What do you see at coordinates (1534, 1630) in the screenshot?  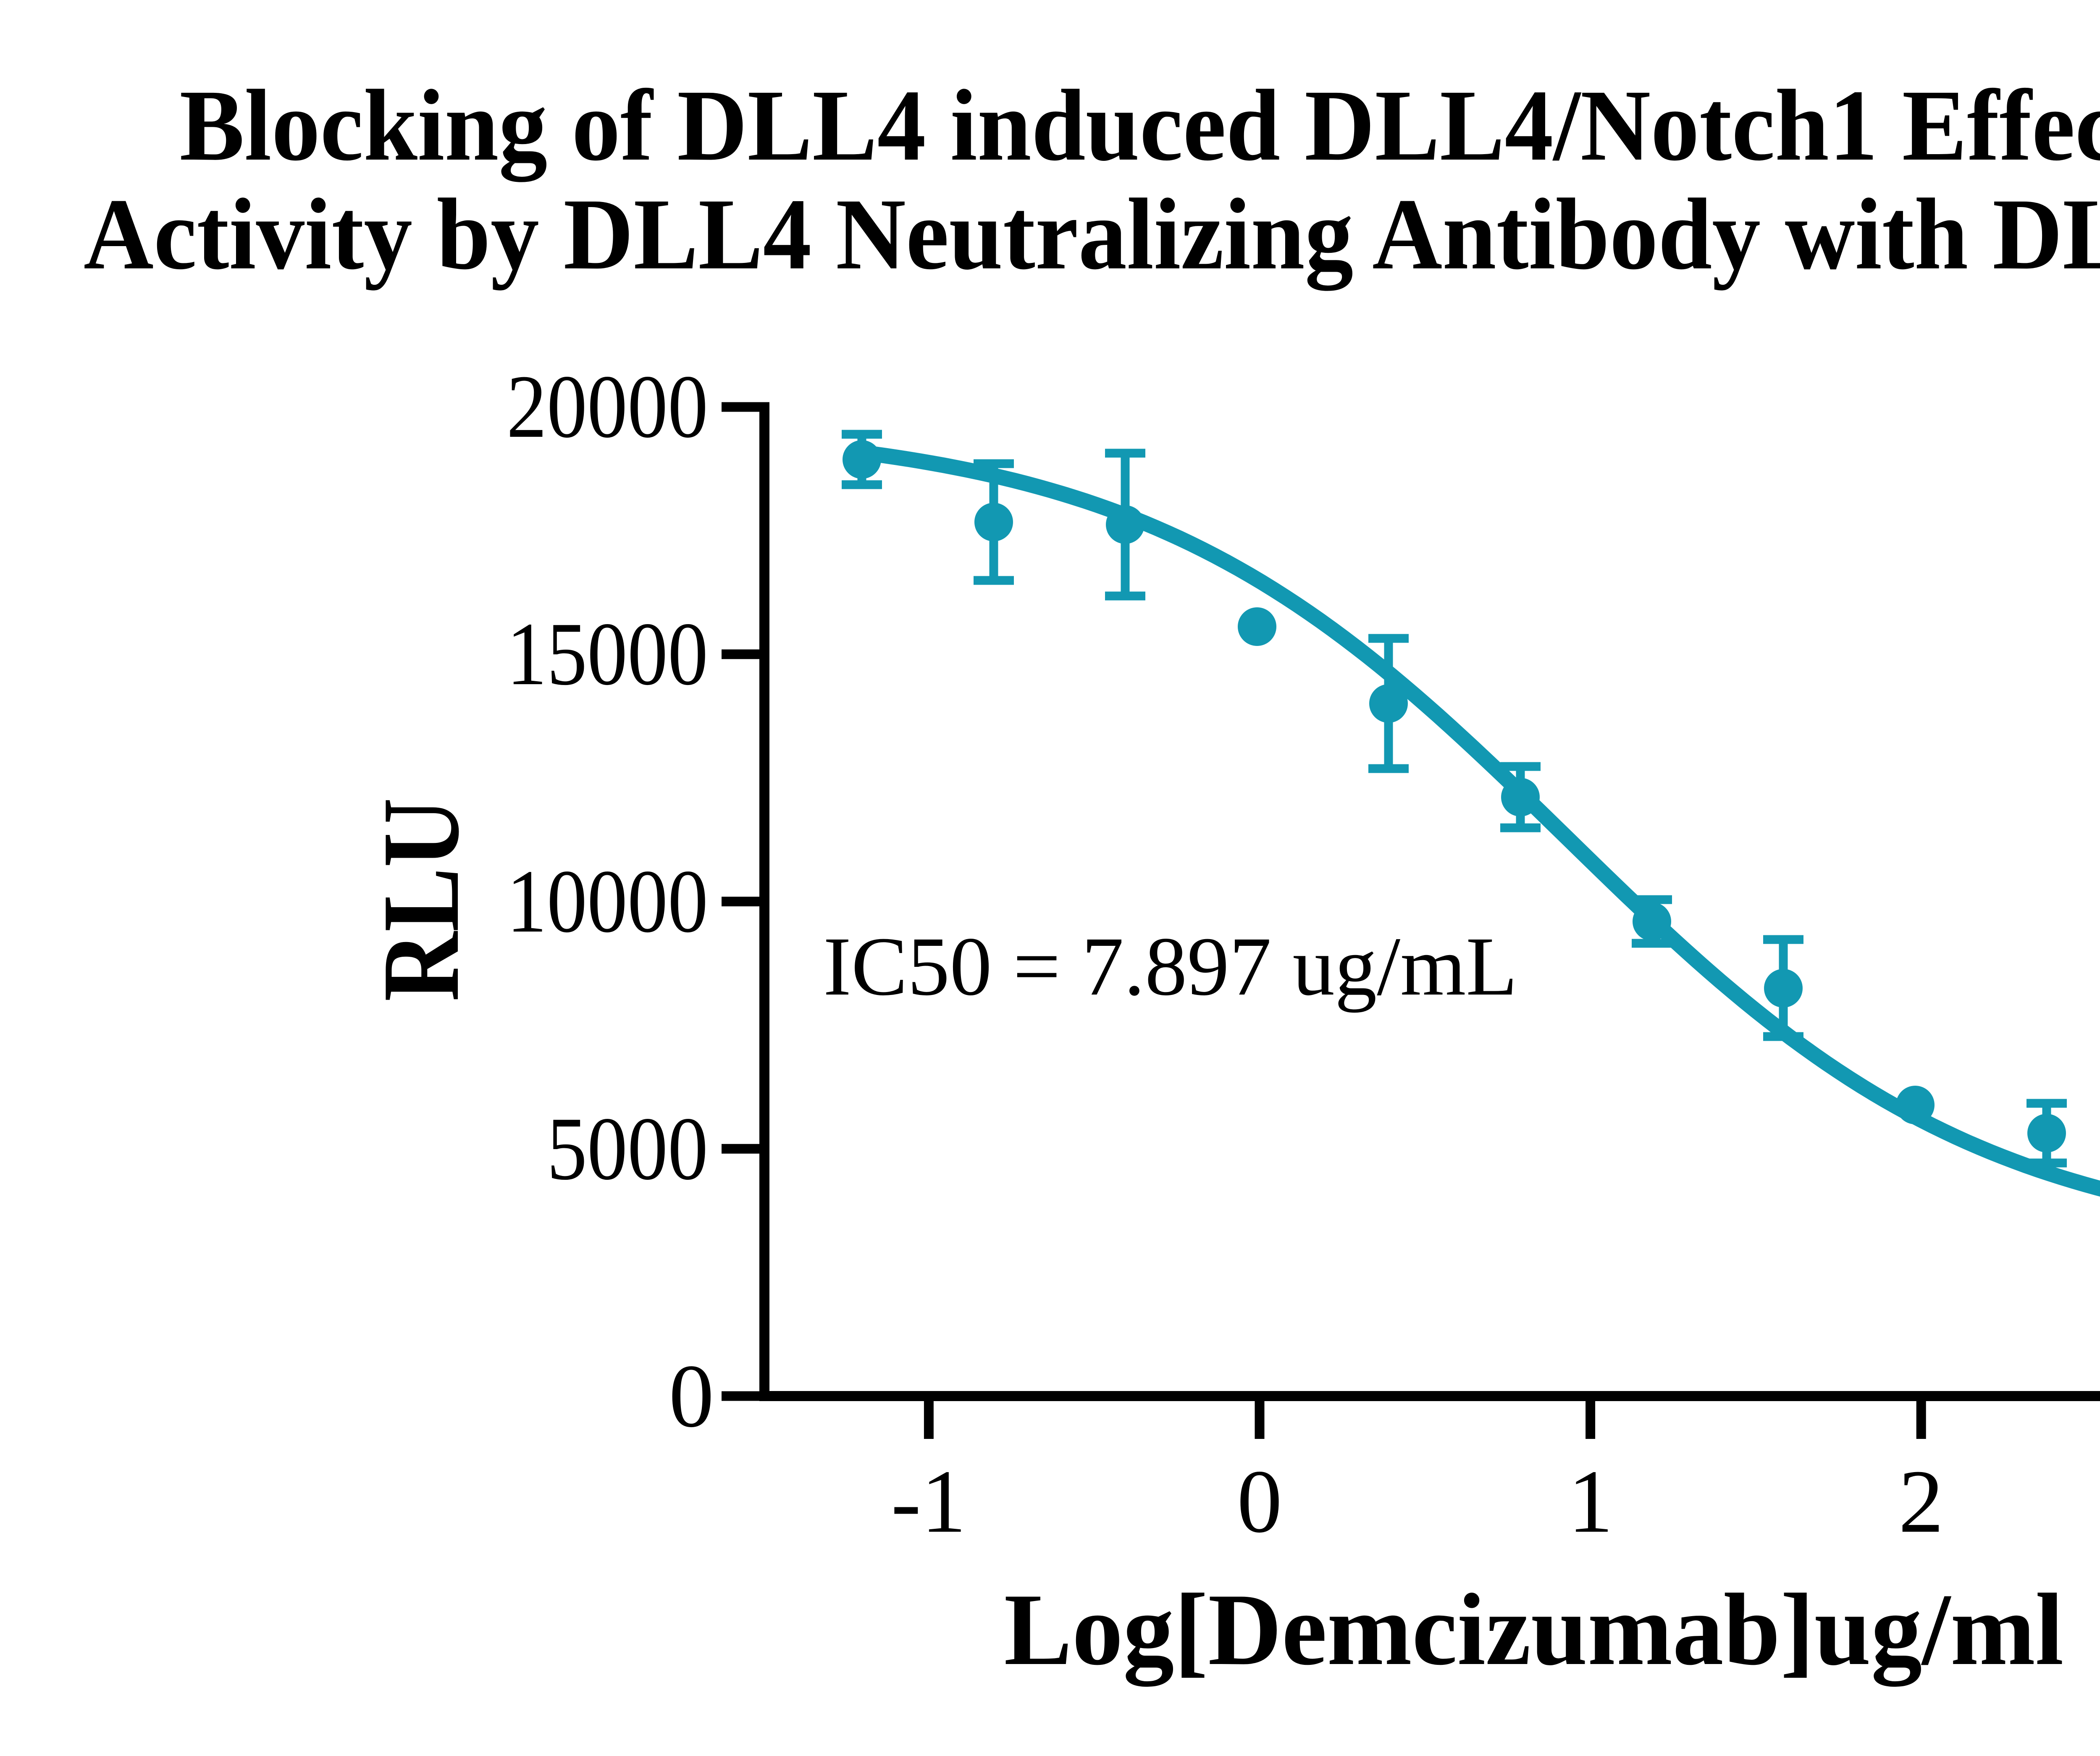 I see `svg-text: Log[Demcizumab]ug/ml` at bounding box center [1534, 1630].